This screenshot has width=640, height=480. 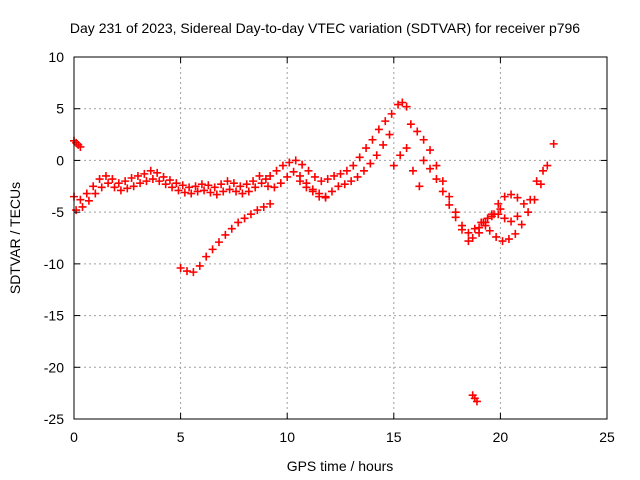 I want to click on y-tick-label: -5, so click(x=58, y=212).